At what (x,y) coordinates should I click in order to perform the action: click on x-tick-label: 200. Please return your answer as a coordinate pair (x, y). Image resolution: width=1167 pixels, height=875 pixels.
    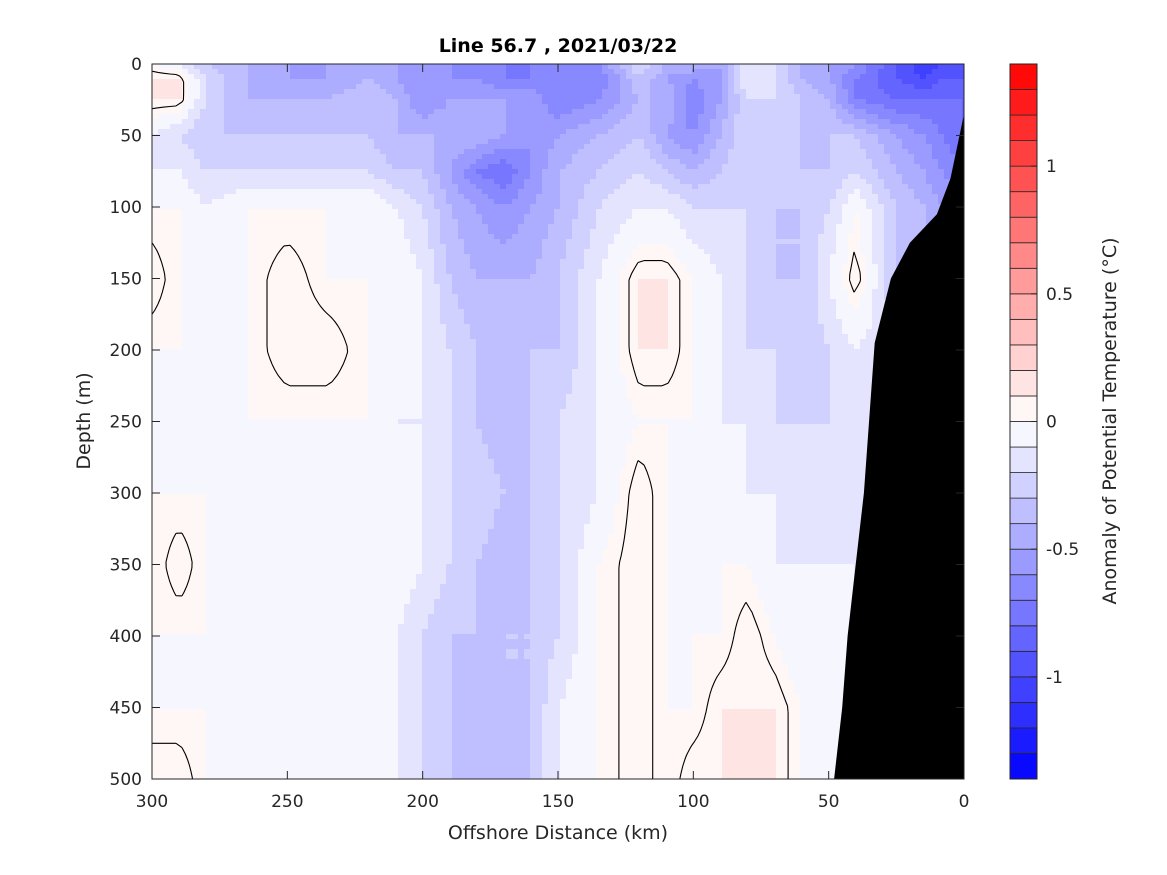
    Looking at the image, I should click on (422, 802).